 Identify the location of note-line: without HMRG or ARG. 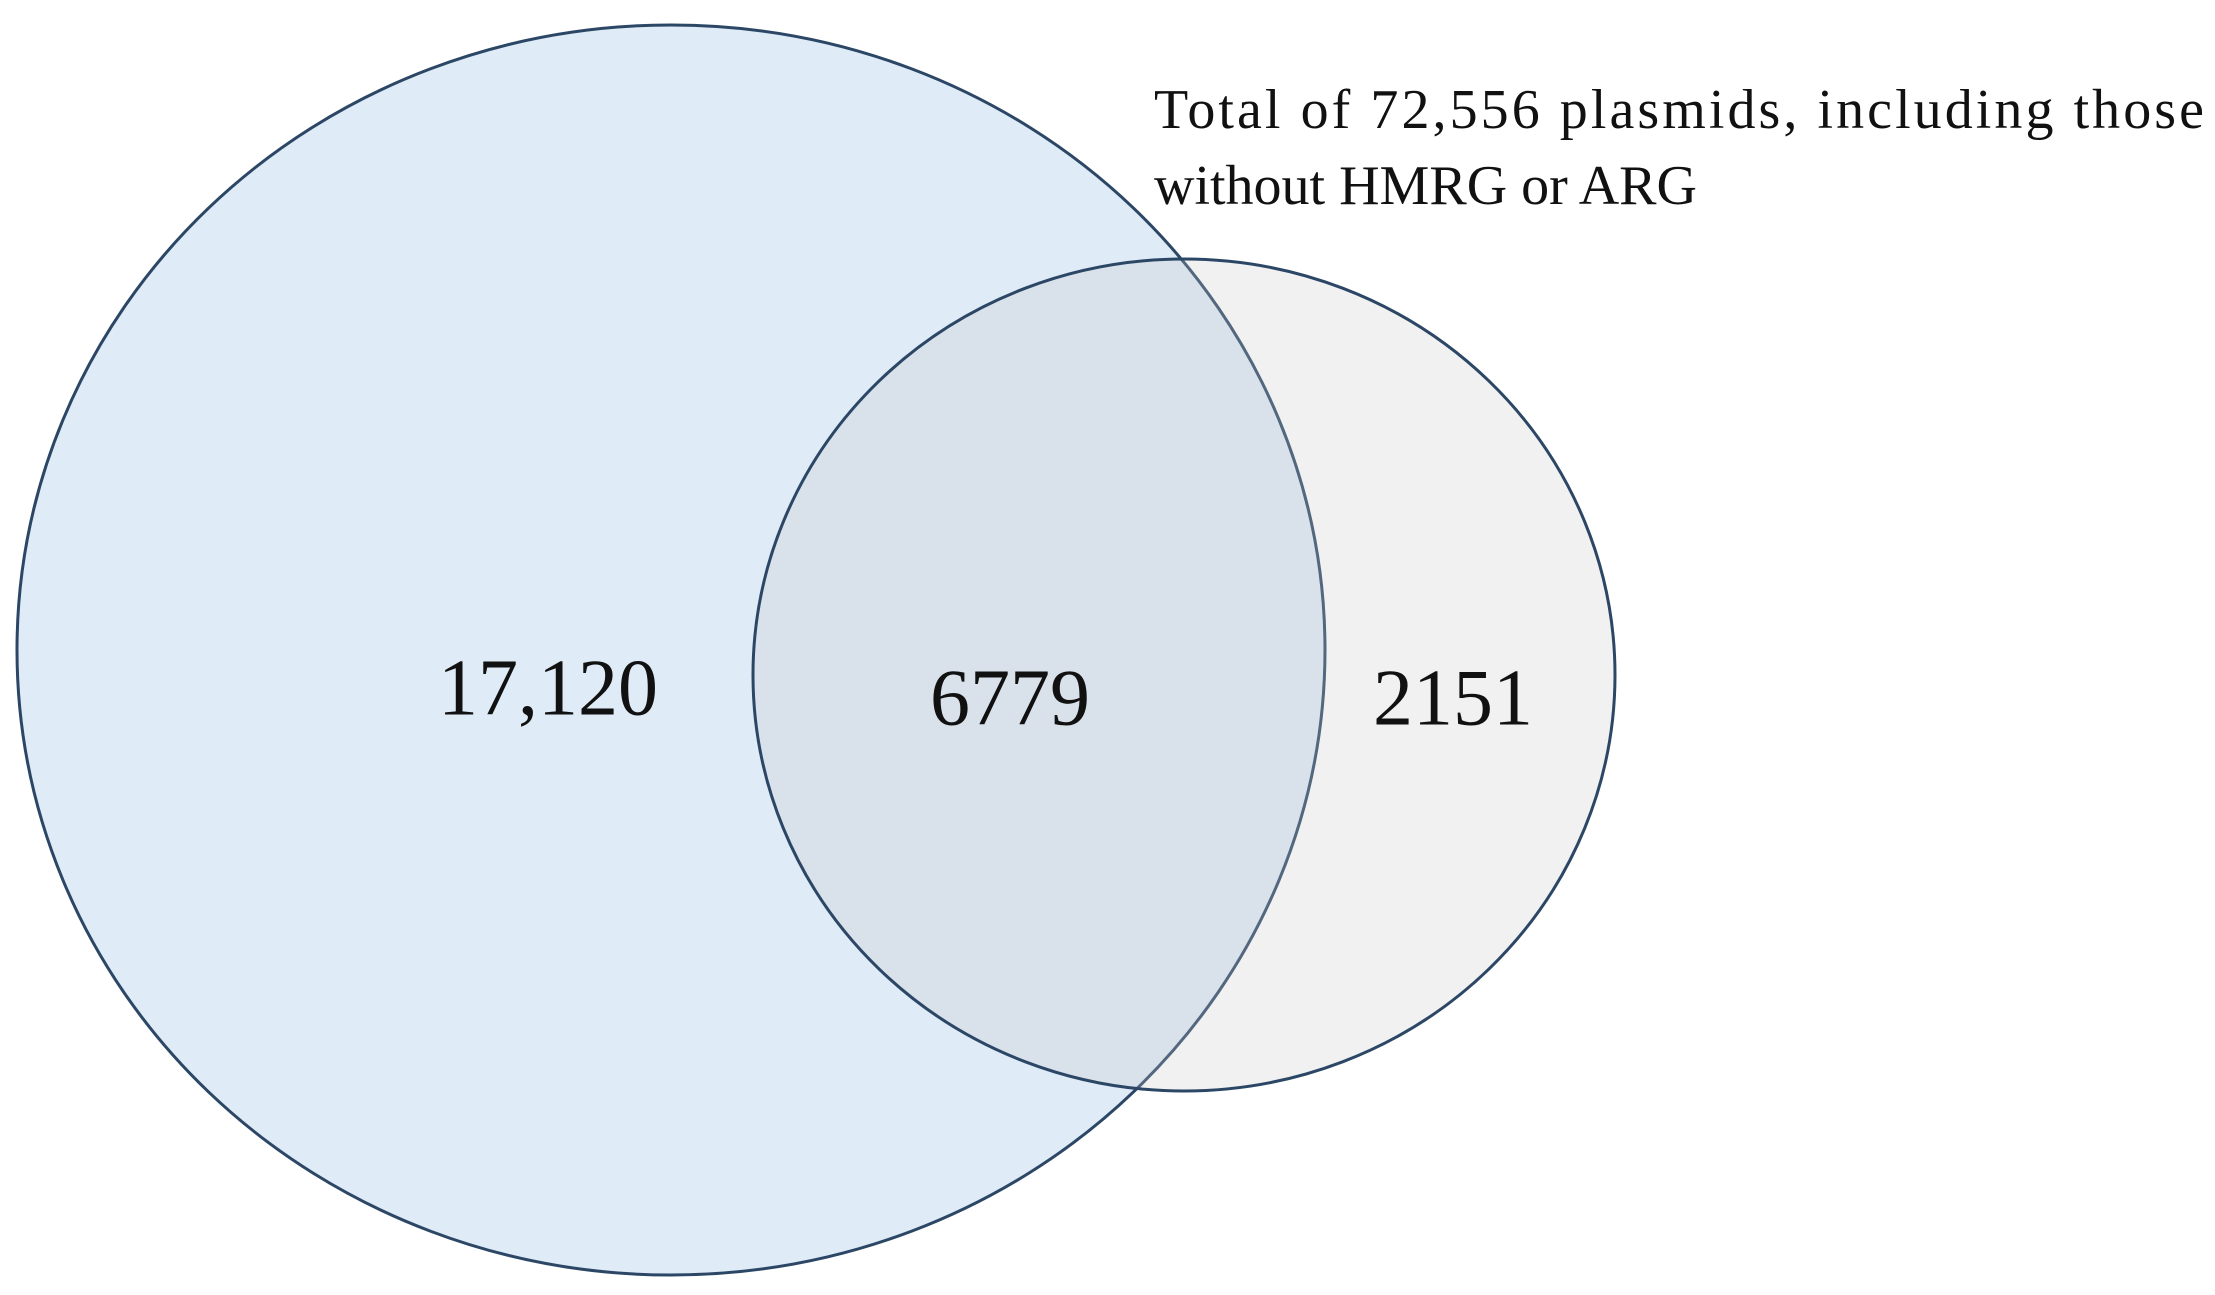
(1425, 186).